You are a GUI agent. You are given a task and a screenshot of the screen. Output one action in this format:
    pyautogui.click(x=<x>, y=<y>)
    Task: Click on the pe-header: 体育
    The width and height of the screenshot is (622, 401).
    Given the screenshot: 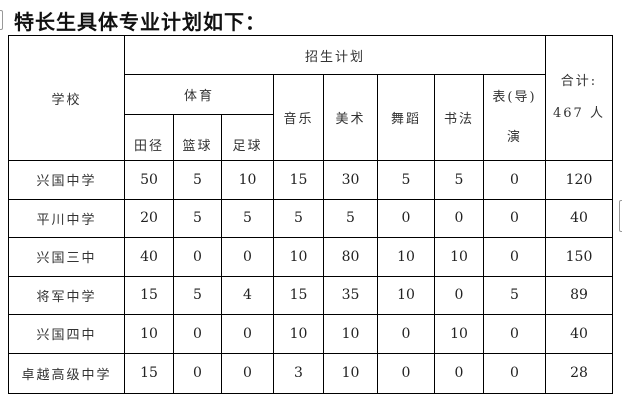 What is the action you would take?
    pyautogui.click(x=199, y=94)
    